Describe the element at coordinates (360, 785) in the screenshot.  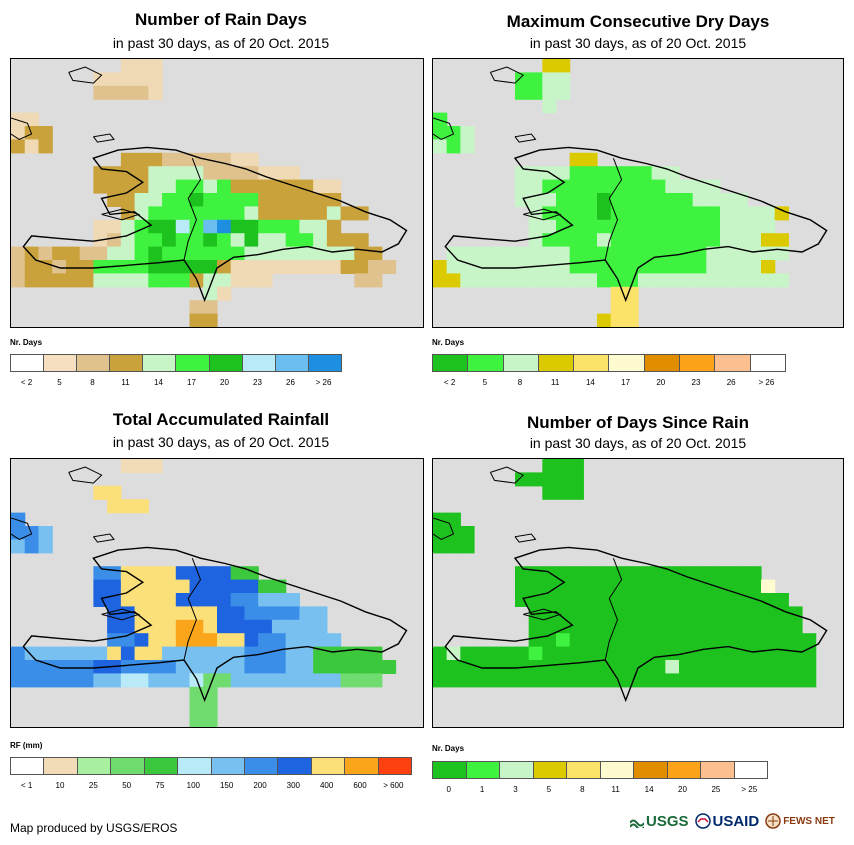
I see `legend-label: 600` at that location.